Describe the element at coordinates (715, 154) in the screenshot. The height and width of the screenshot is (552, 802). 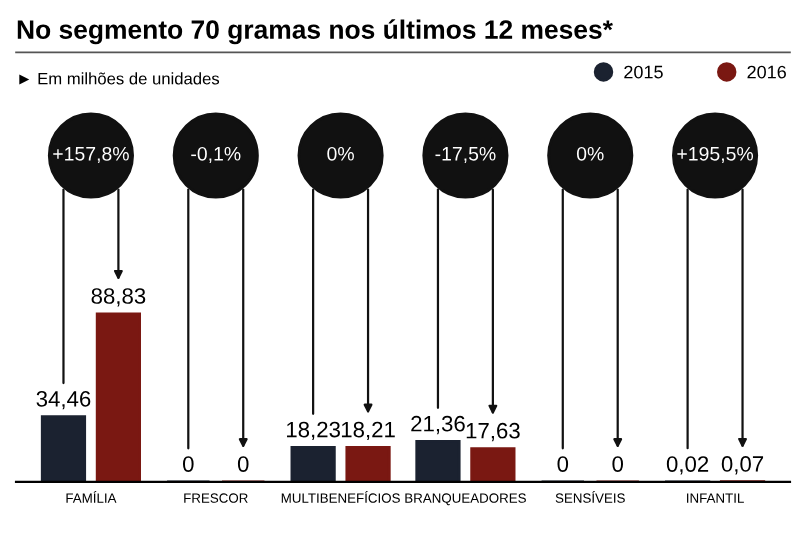
I see `text: +195,5%` at that location.